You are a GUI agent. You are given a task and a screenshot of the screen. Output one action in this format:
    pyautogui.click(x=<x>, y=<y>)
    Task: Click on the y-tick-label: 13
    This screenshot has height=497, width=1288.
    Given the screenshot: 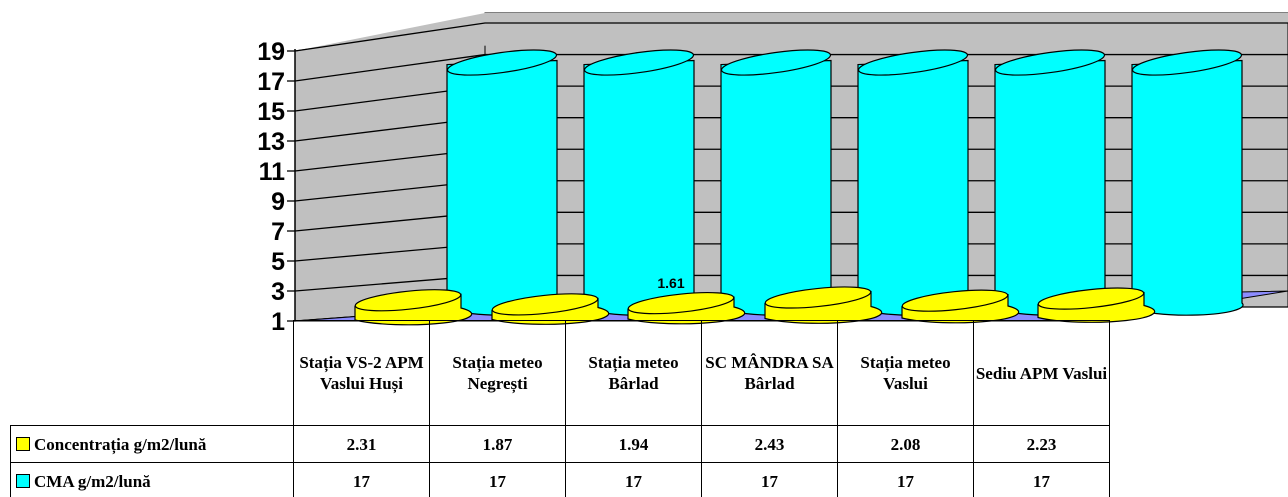 What is the action you would take?
    pyautogui.click(x=271, y=142)
    